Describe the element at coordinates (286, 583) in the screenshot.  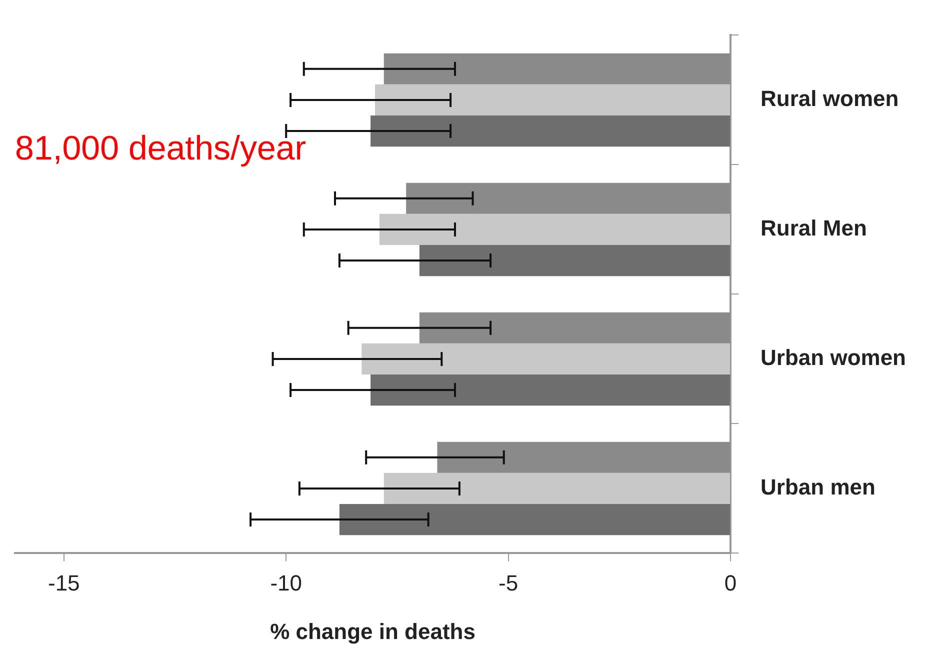
I see `x-tick-label: -10` at that location.